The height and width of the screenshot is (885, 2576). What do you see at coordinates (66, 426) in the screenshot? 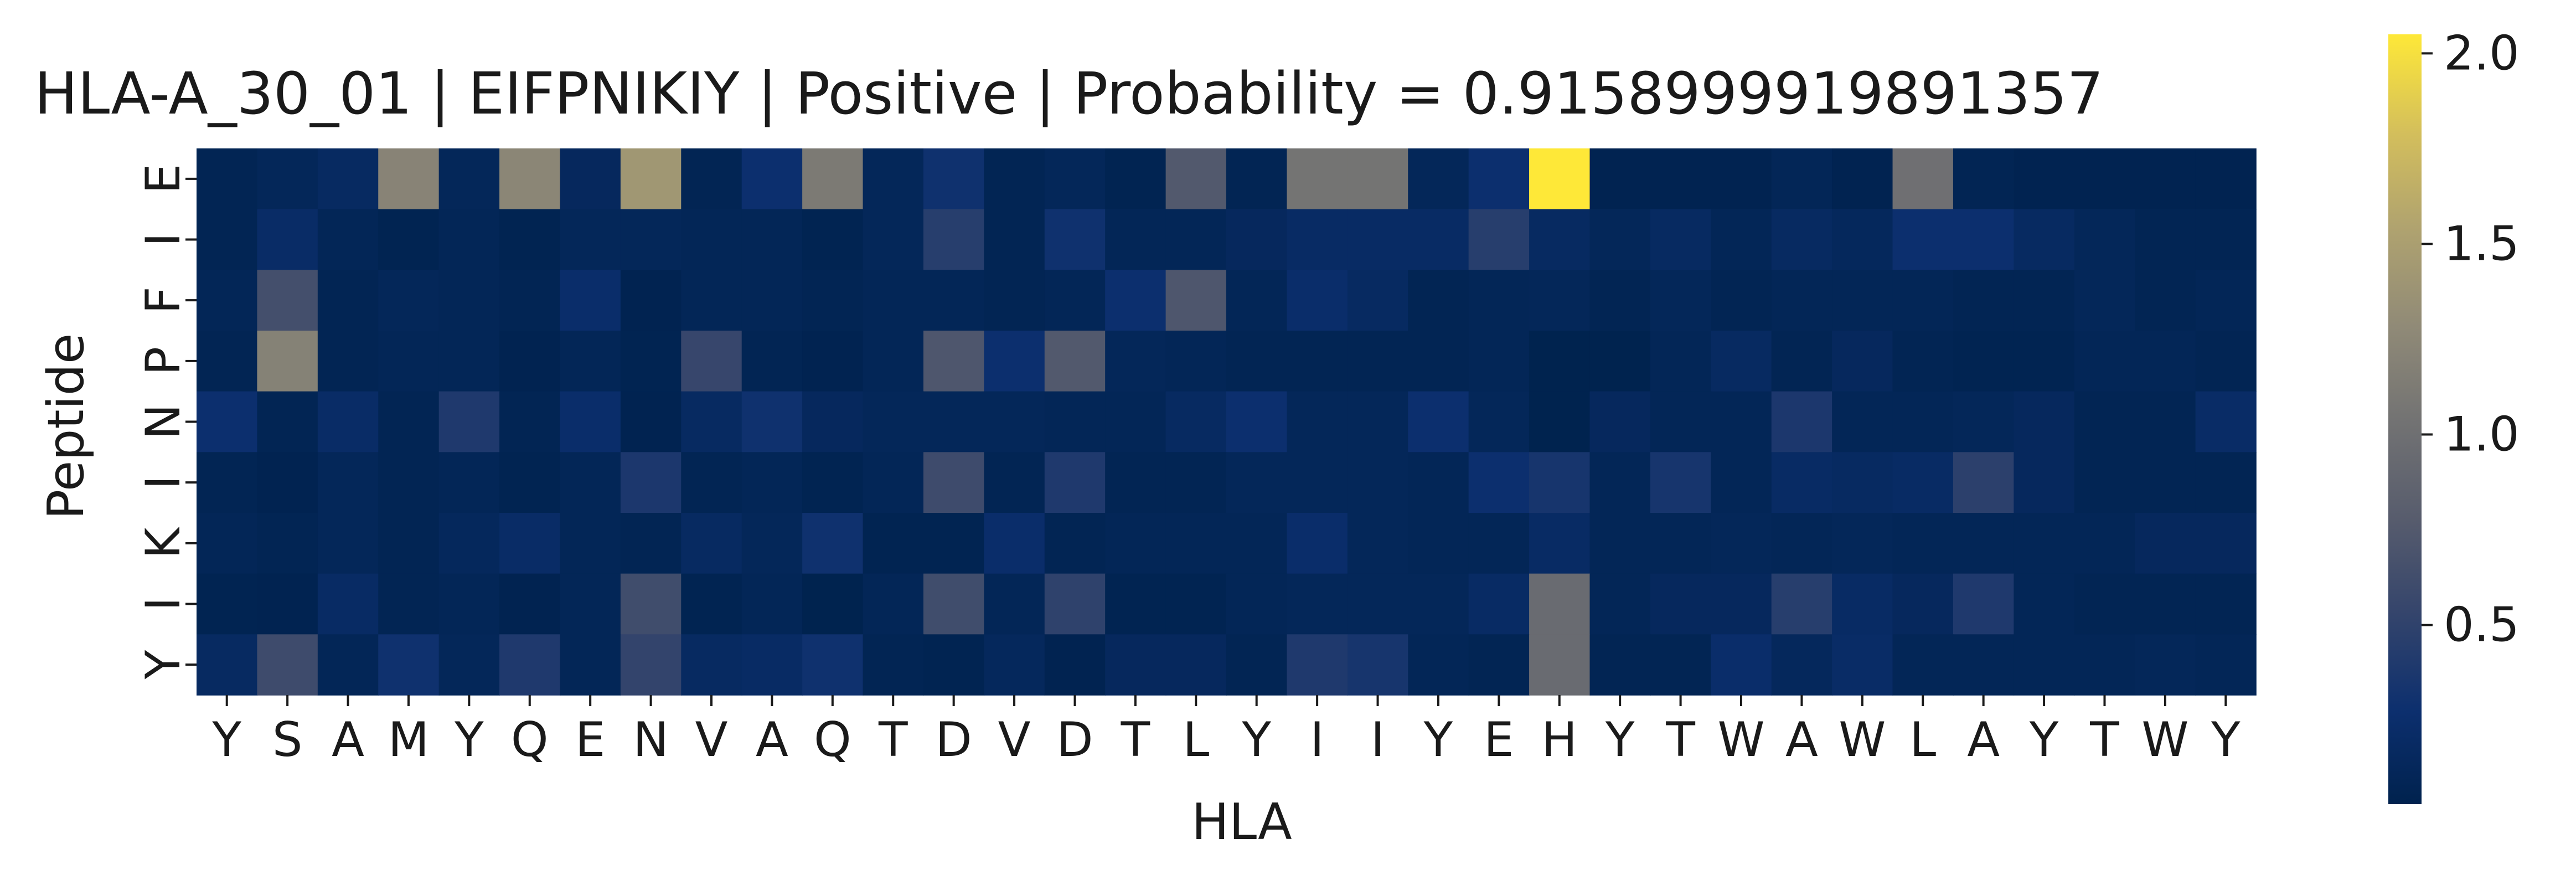
I see `y-axis-label: Peptide` at bounding box center [66, 426].